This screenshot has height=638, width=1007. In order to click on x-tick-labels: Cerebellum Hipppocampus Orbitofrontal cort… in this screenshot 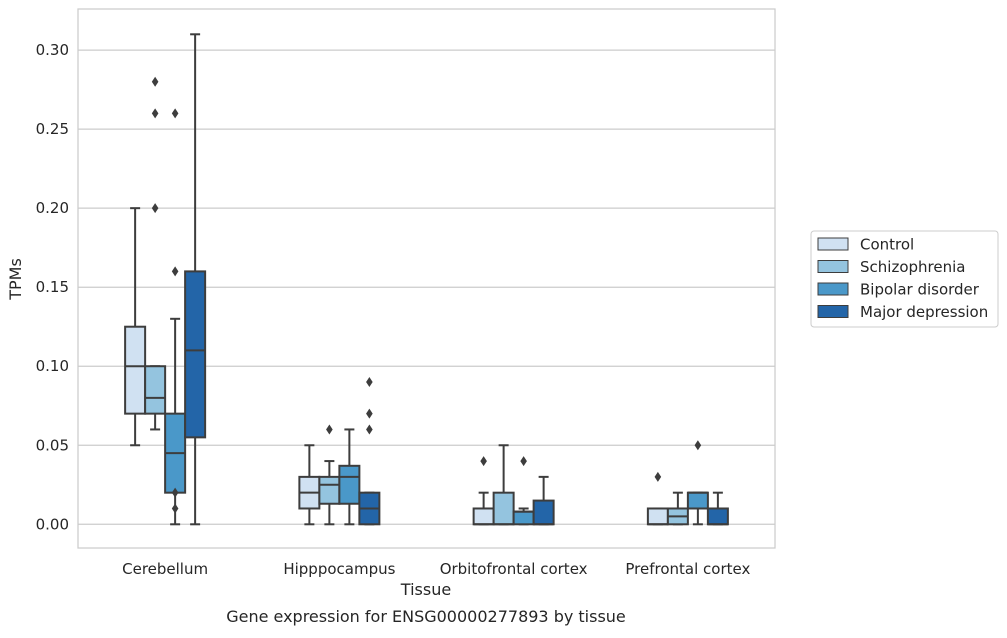, I will do `click(436, 569)`.